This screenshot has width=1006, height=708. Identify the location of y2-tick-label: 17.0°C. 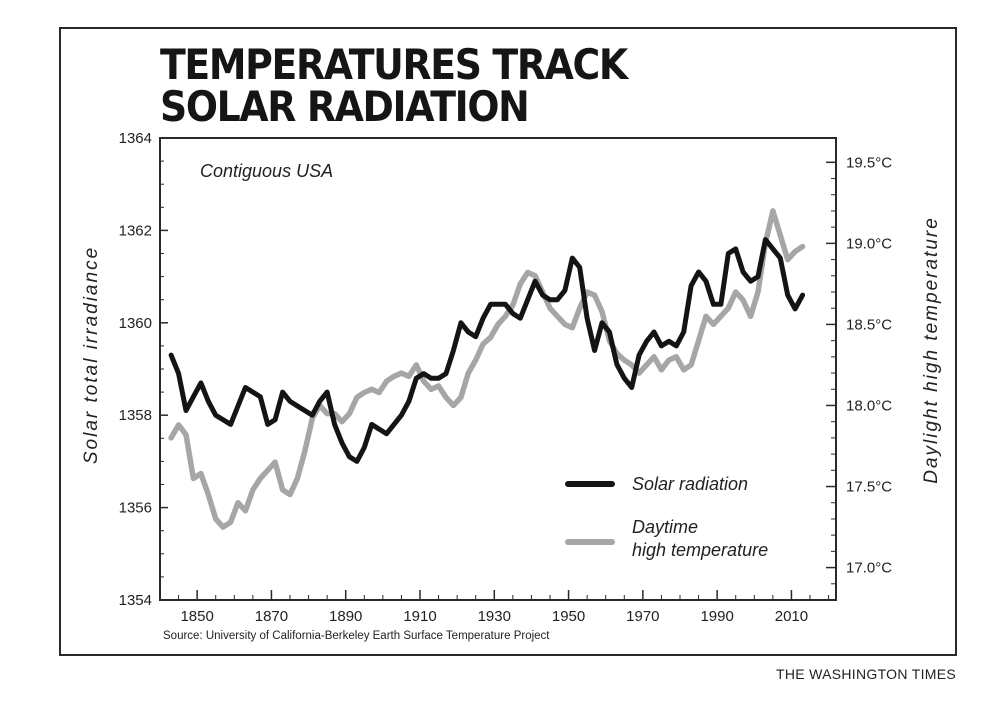
(869, 568).